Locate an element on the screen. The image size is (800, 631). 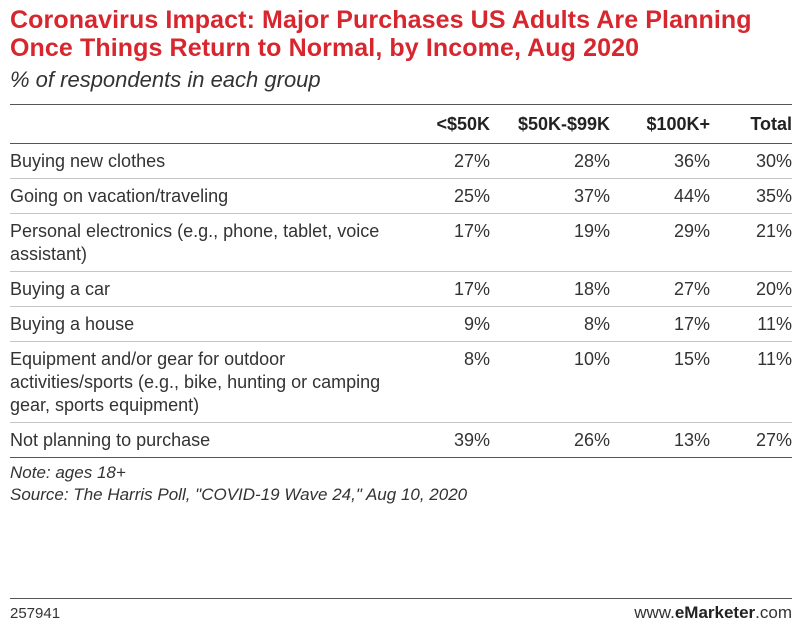
column-header: $100K+ is located at coordinates (660, 124).